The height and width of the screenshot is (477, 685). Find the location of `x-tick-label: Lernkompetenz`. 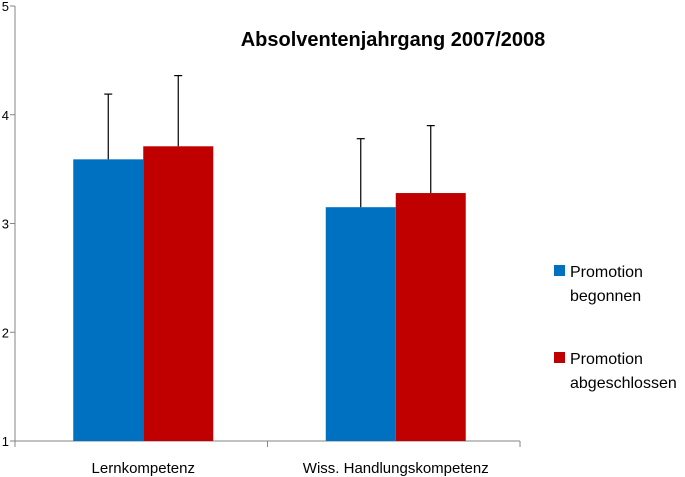

x-tick-label: Lernkompetenz is located at coordinates (143, 468).